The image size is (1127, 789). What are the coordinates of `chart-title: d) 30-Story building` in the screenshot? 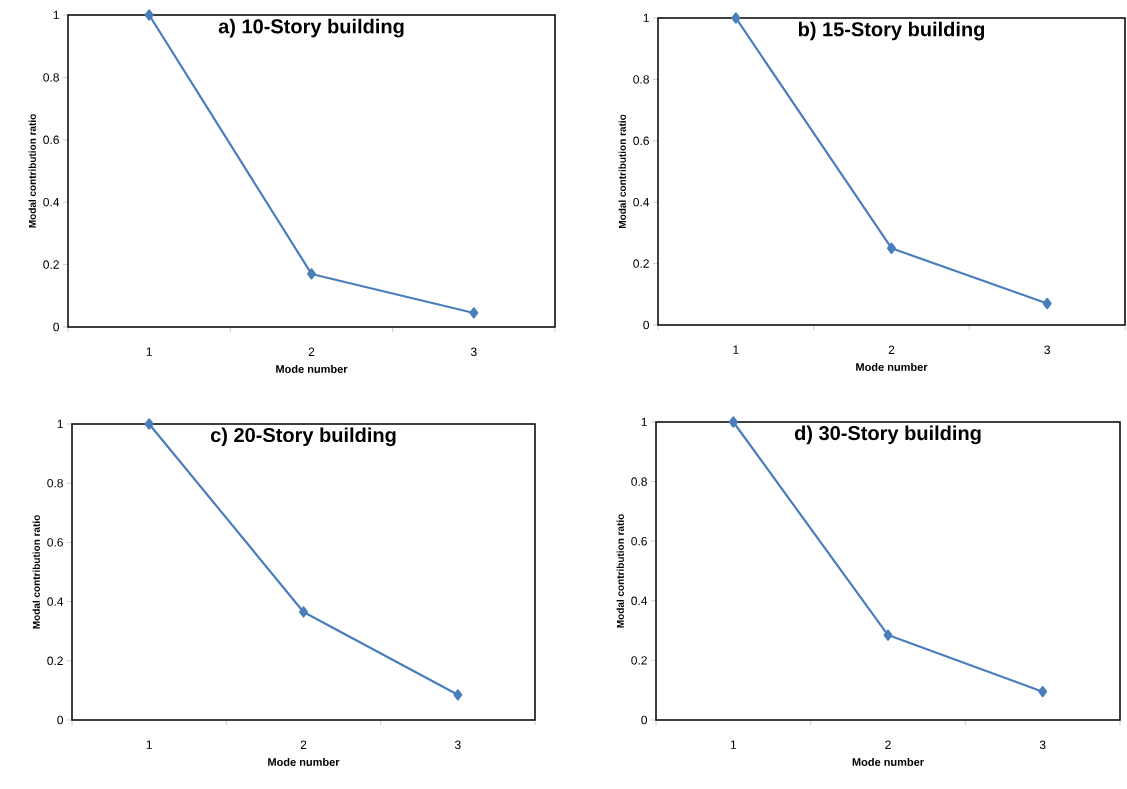 It's located at (887, 435).